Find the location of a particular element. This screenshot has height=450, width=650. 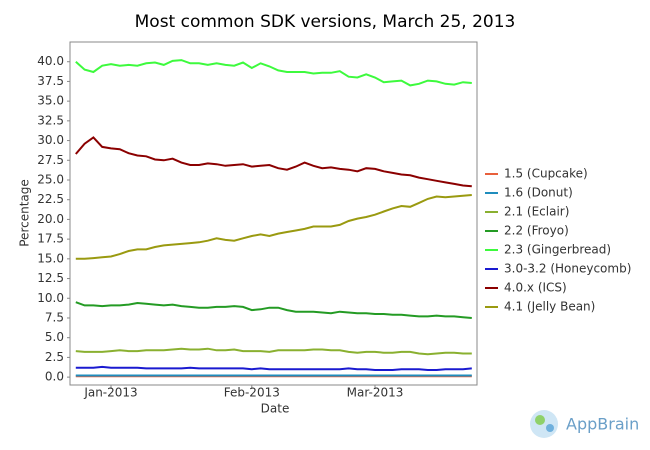

y-tick-label: 12.5 is located at coordinates (50, 278).